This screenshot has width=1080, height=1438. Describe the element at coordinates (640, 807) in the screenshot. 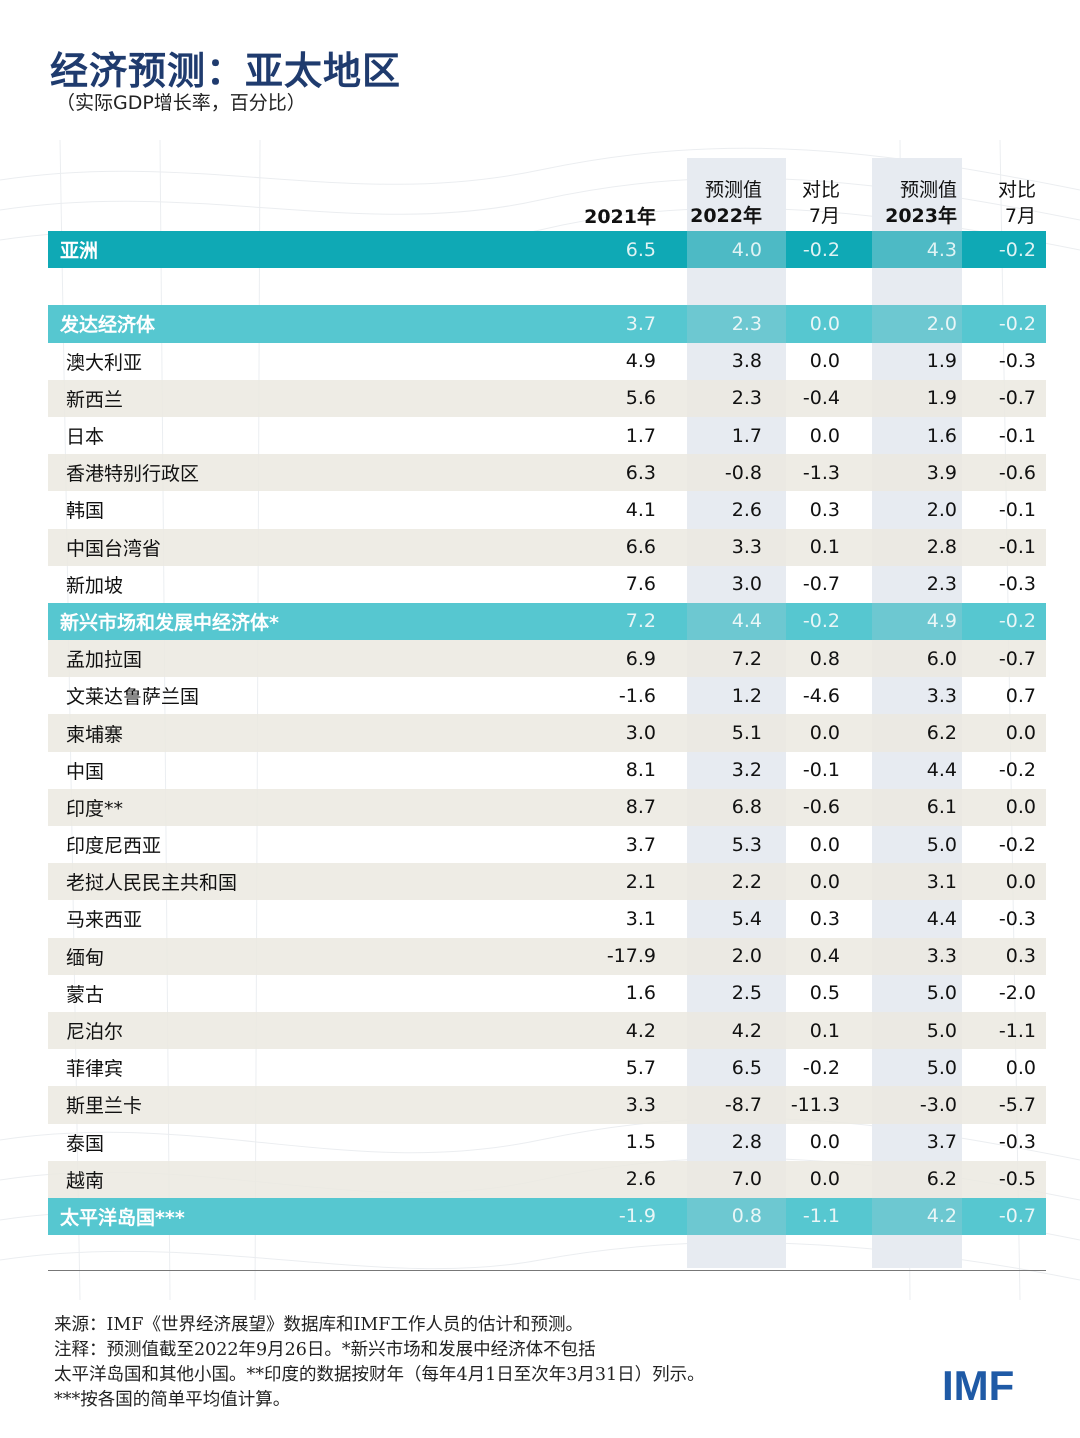

I see `value-cell: 8.7` at that location.